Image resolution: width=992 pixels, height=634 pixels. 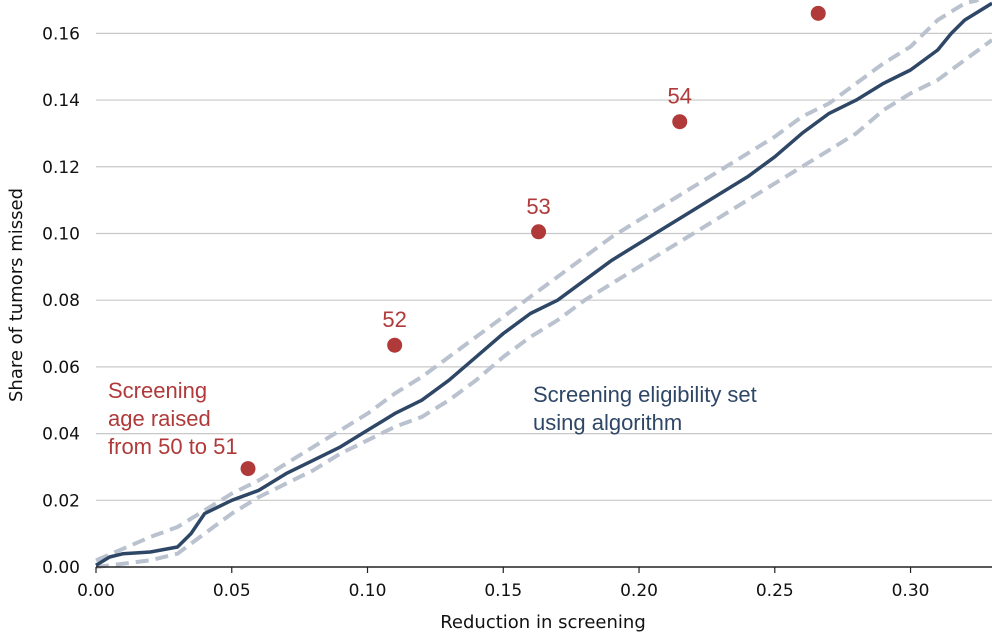 What do you see at coordinates (645, 394) in the screenshot?
I see `algorithm-annotation-line-1: Screening eligibility set` at bounding box center [645, 394].